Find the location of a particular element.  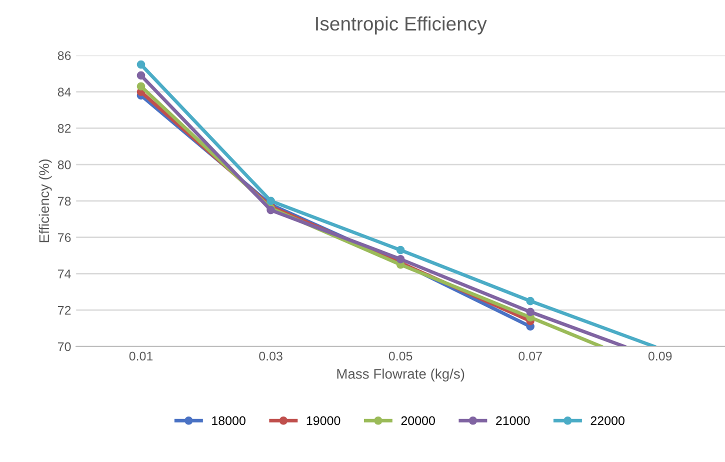

y-axis-title: Efficiency (%) is located at coordinates (45, 201).